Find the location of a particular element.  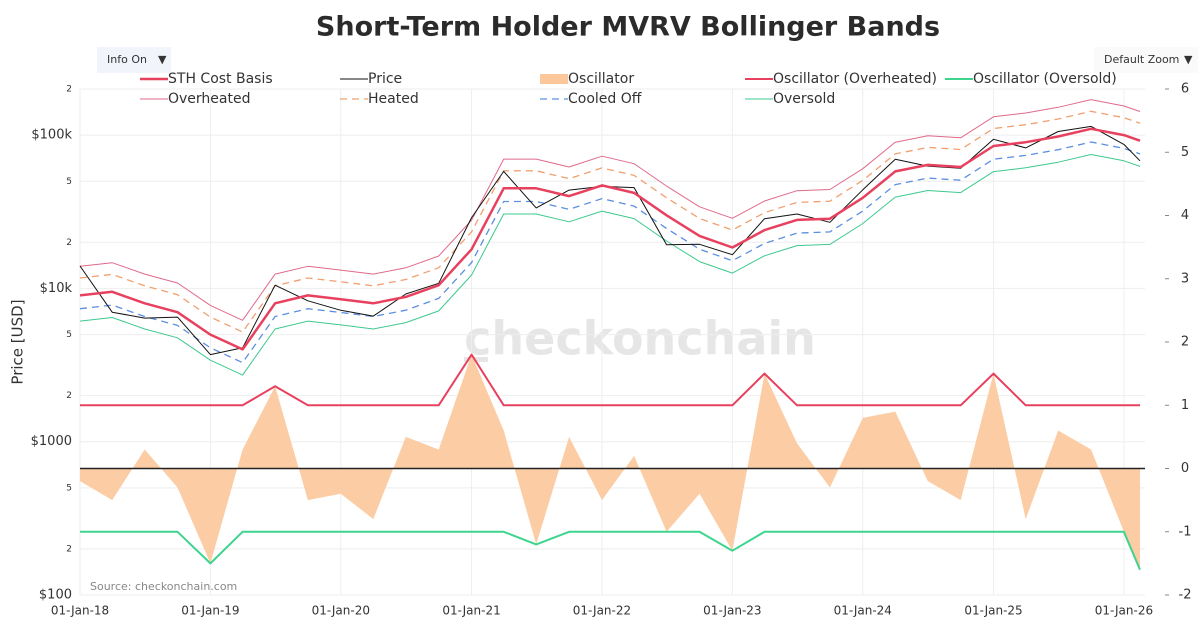

zoom-button: Default Zoom ▼ is located at coordinates (1146, 60).